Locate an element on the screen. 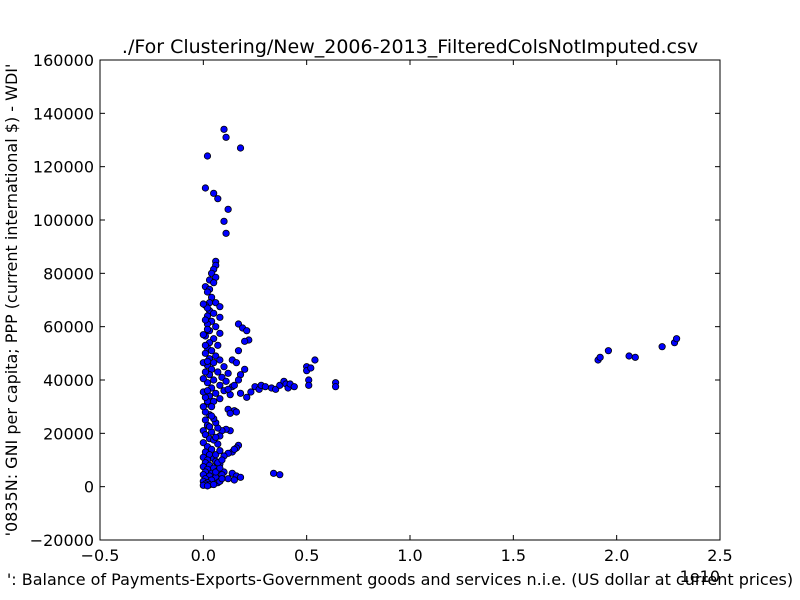 This screenshot has width=800, height=600. y-tick-label: 80000 is located at coordinates (68, 273).